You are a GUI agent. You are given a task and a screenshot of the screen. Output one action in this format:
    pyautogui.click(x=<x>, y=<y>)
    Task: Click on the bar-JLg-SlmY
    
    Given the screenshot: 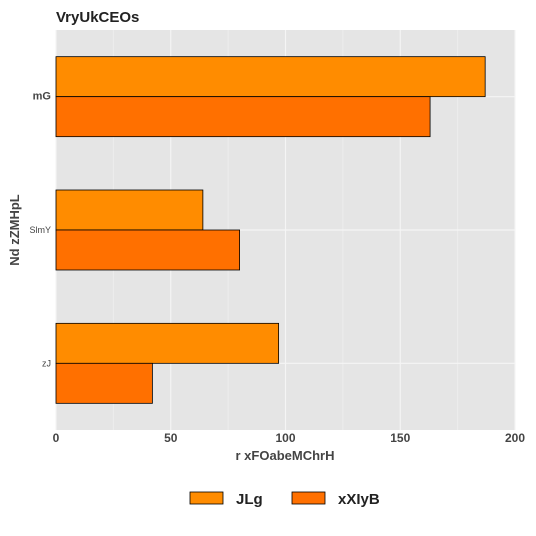 What is the action you would take?
    pyautogui.click(x=129, y=210)
    